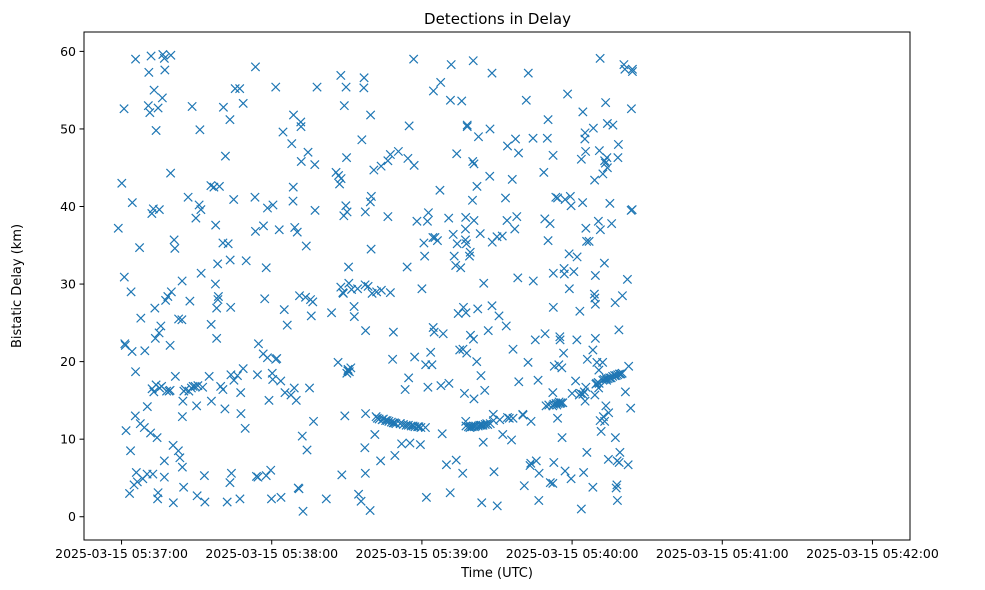 This screenshot has height=590, width=985. I want to click on y-axis: 0 10 20 30 40 50 60, so click(72, 284).